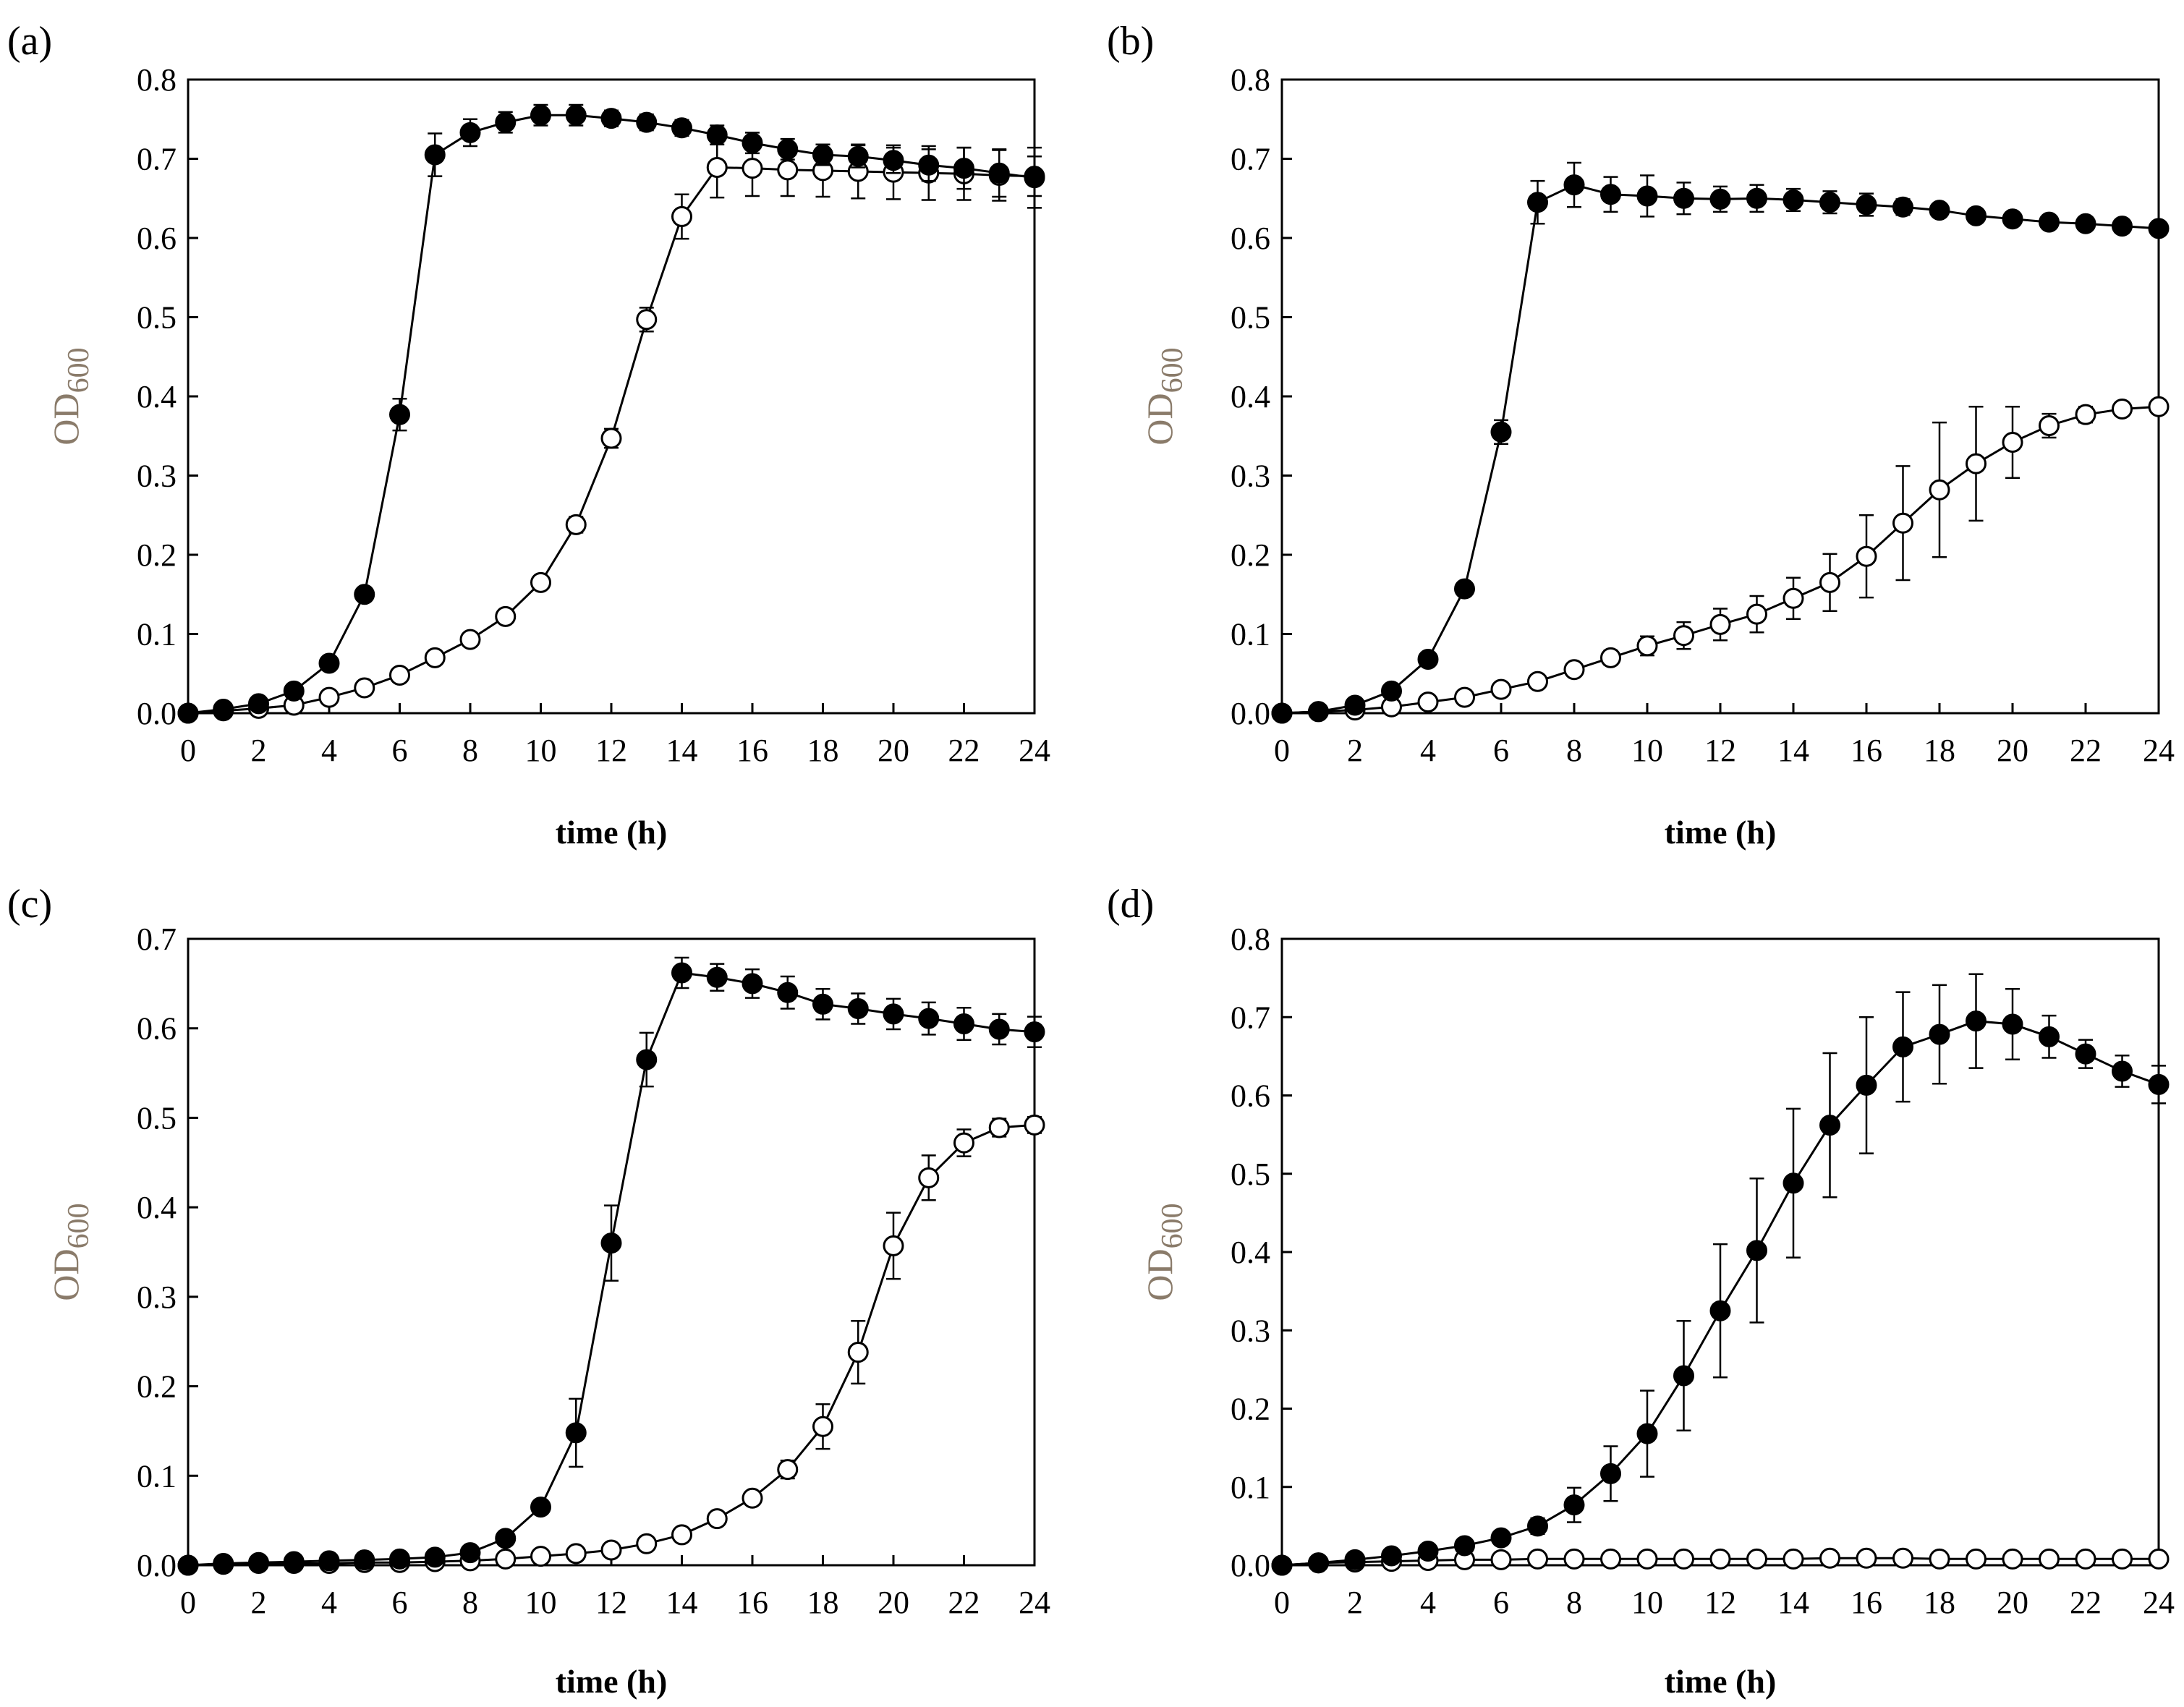  I want to click on plot-frame, so click(611, 396).